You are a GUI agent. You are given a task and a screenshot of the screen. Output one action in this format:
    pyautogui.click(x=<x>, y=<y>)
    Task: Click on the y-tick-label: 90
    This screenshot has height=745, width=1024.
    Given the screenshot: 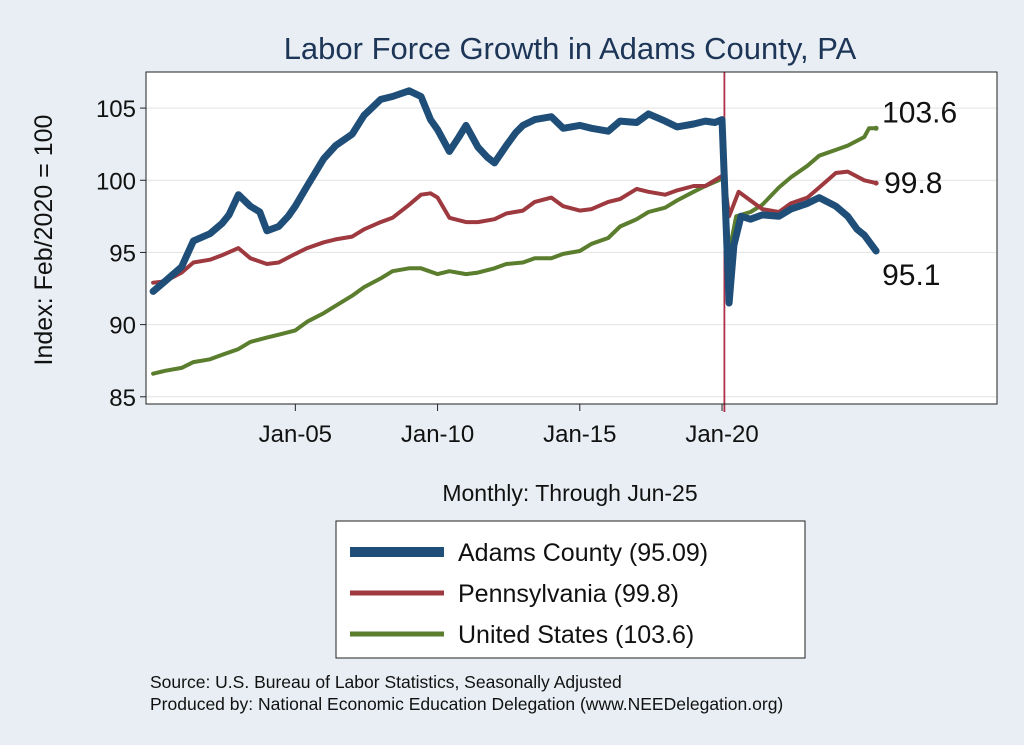 What is the action you would take?
    pyautogui.click(x=122, y=326)
    